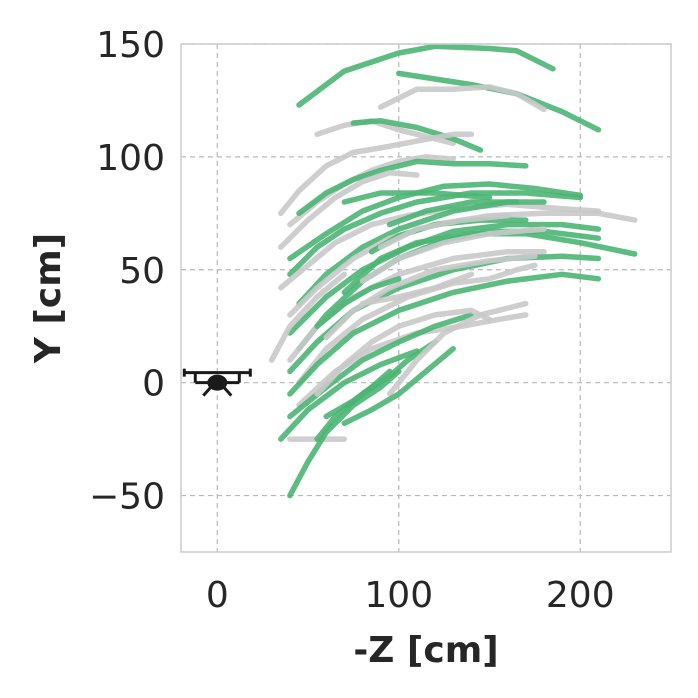 This screenshot has height=698, width=698. Describe the element at coordinates (142, 271) in the screenshot. I see `y-tick-label: 50` at that location.